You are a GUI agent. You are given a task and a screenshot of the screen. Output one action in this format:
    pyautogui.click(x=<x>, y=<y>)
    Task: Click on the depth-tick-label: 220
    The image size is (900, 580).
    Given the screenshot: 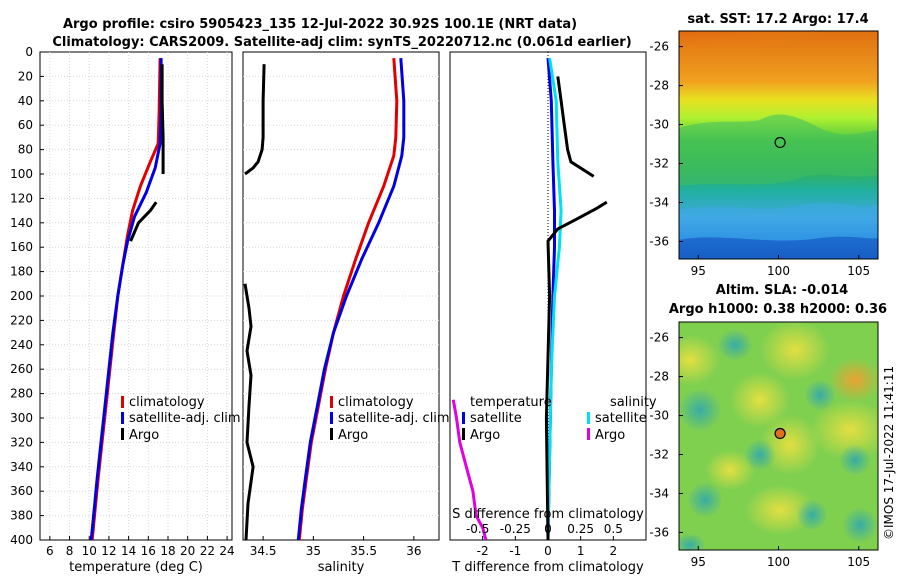 What is the action you would take?
    pyautogui.click(x=21, y=320)
    